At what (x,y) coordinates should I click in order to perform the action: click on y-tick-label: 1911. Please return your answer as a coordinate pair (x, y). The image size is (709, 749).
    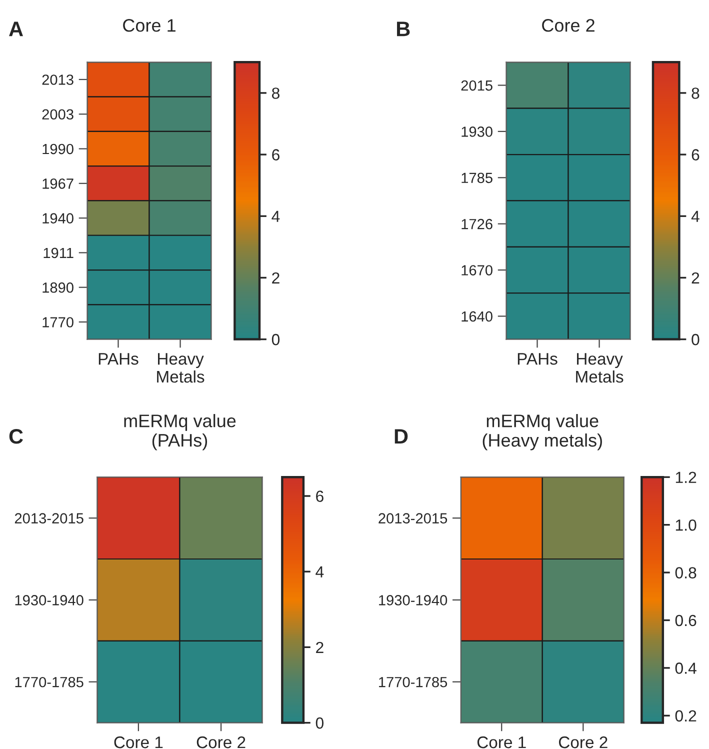
    Looking at the image, I should click on (59, 253).